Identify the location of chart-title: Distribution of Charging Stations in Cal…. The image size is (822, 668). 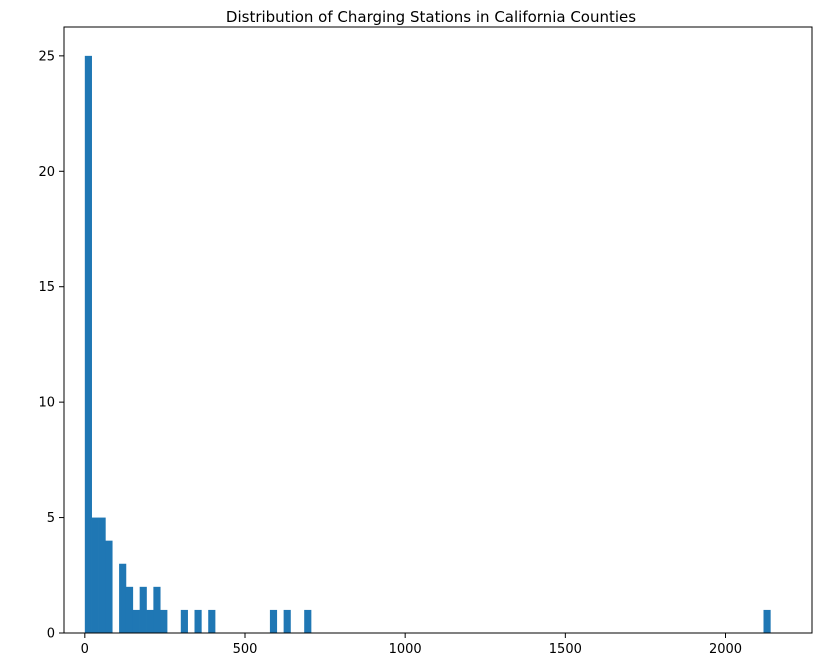
(431, 17).